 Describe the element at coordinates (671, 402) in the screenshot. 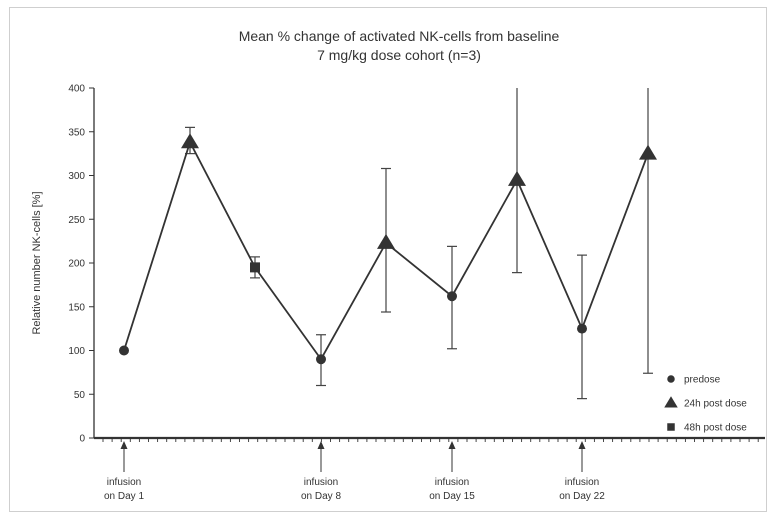

I see `triangle-marker` at that location.